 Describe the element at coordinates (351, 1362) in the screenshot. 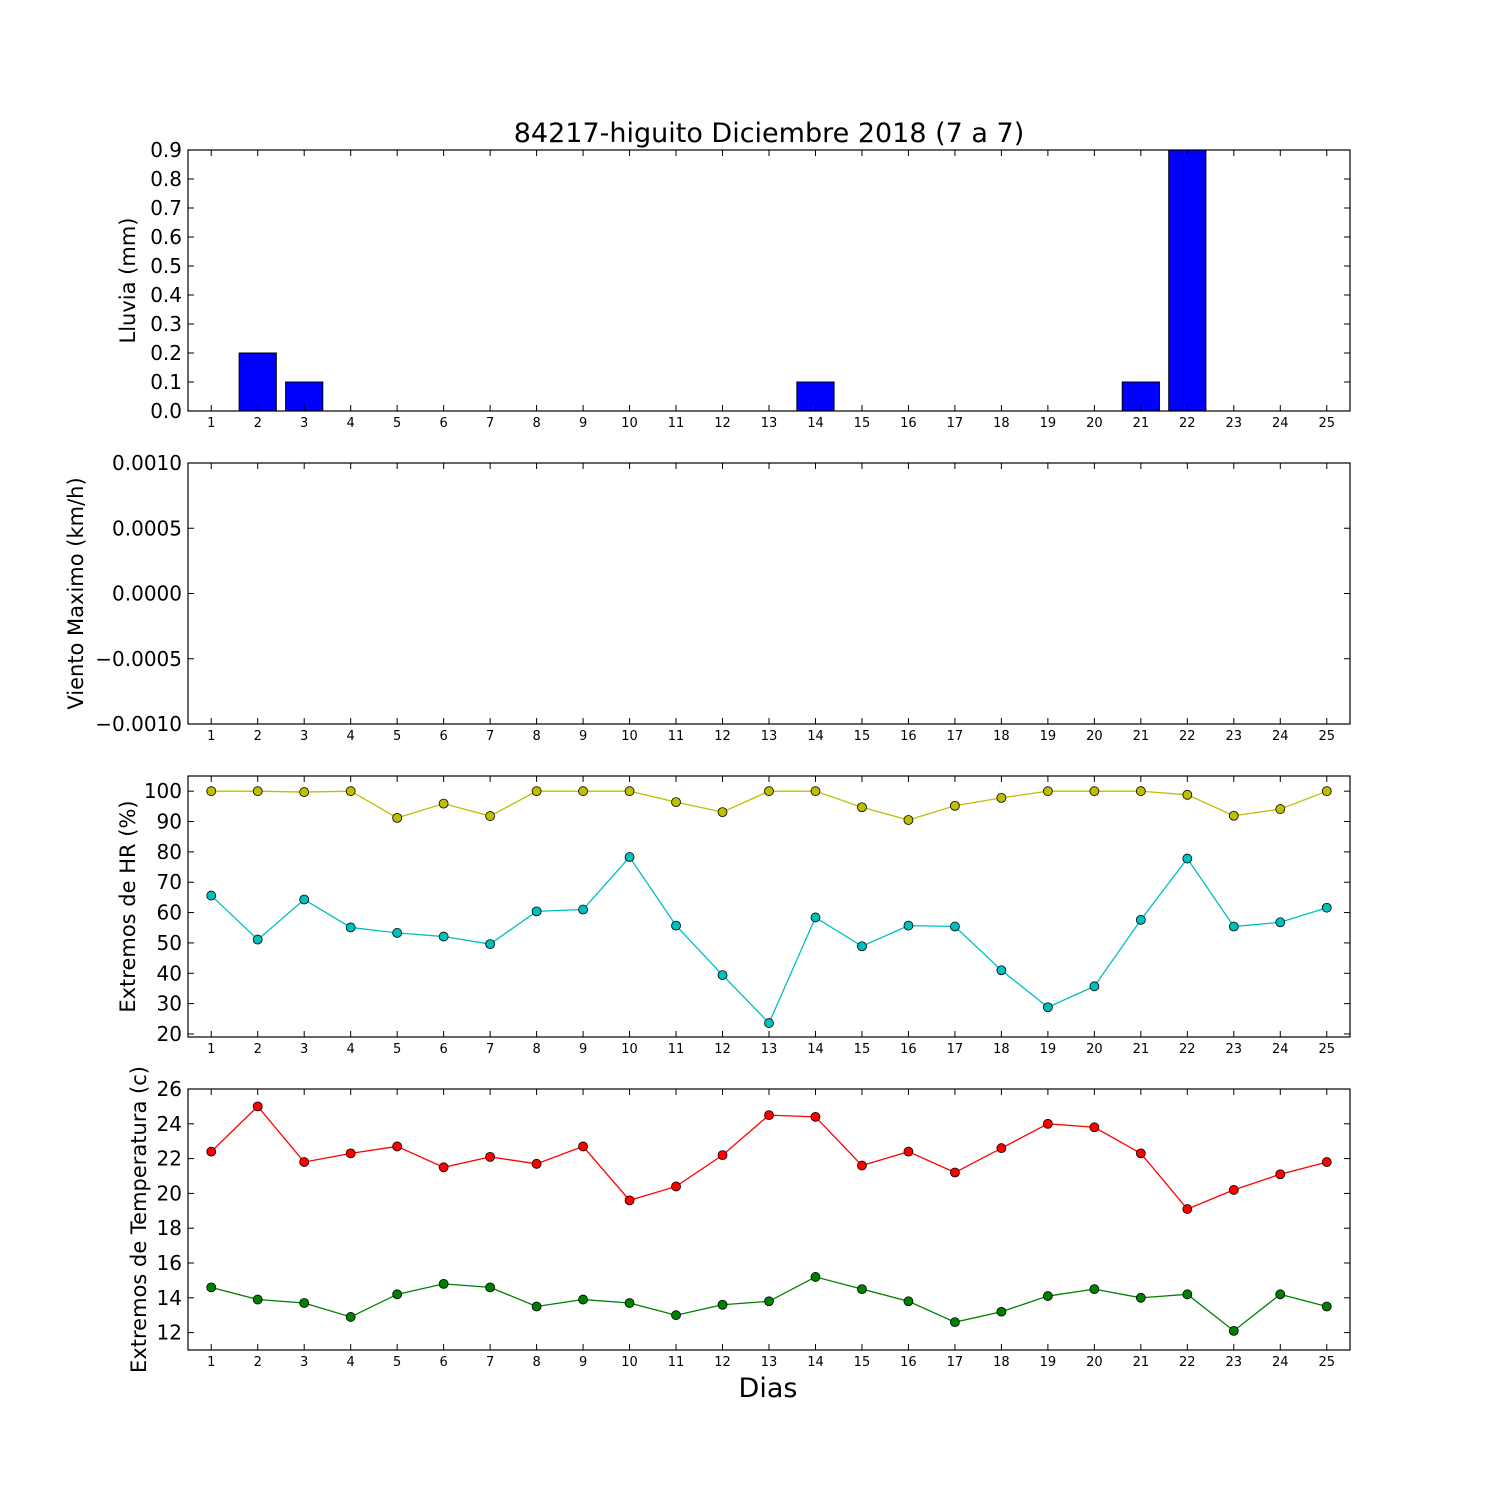

I see `x-tick-label-4: 4` at that location.